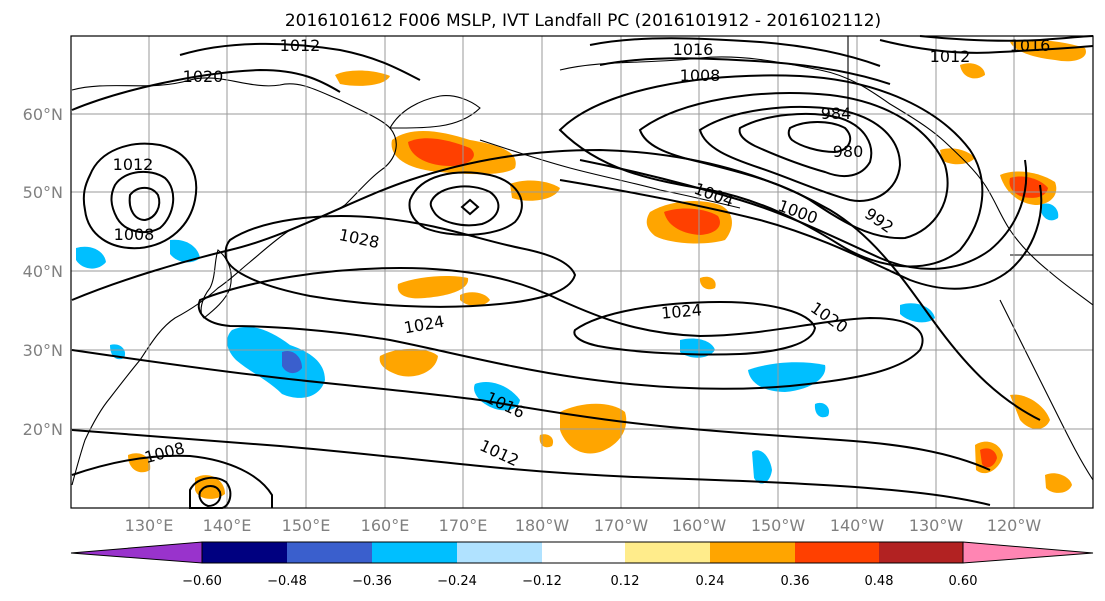 Image resolution: width=1105 pixels, height=601 pixels. Describe the element at coordinates (1028, 552) in the screenshot. I see `colorbar-extend-max` at that location.